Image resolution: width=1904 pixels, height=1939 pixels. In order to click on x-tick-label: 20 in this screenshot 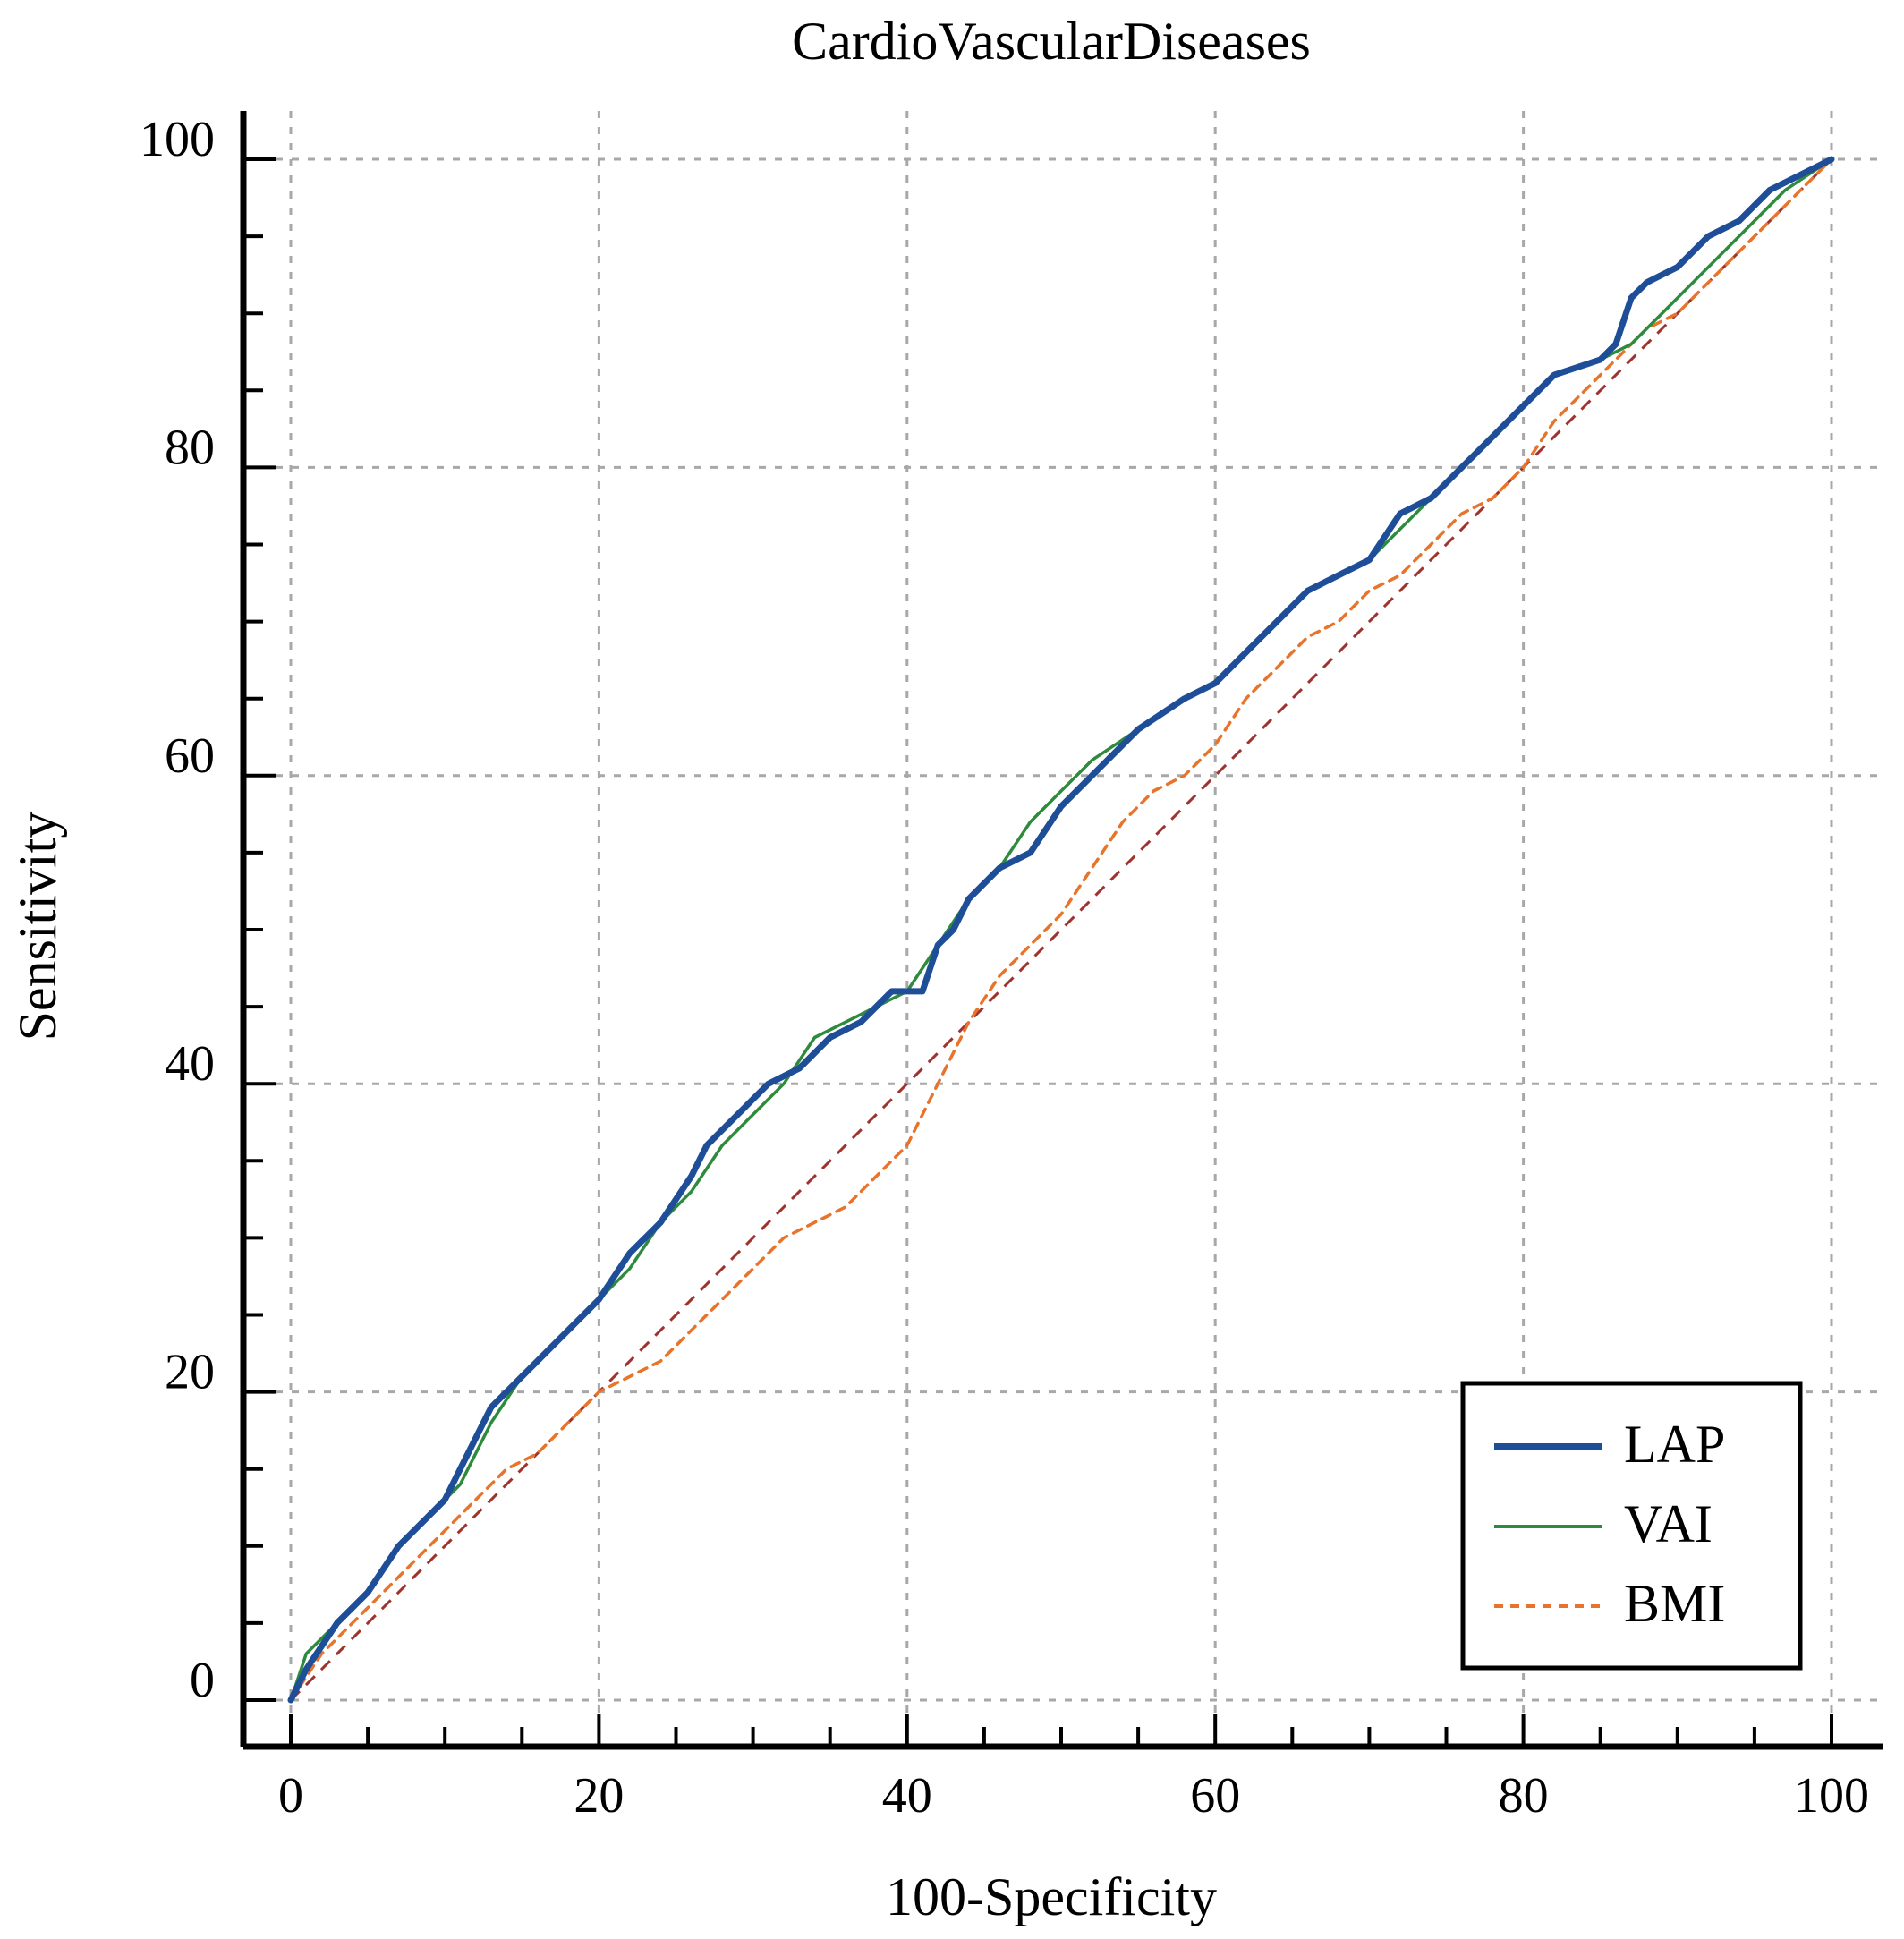, I will do `click(599, 1796)`.